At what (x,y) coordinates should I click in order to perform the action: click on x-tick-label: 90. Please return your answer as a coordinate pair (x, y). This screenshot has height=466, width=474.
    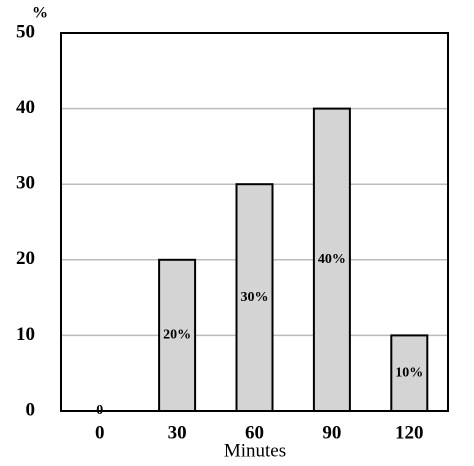
    Looking at the image, I should click on (331, 432).